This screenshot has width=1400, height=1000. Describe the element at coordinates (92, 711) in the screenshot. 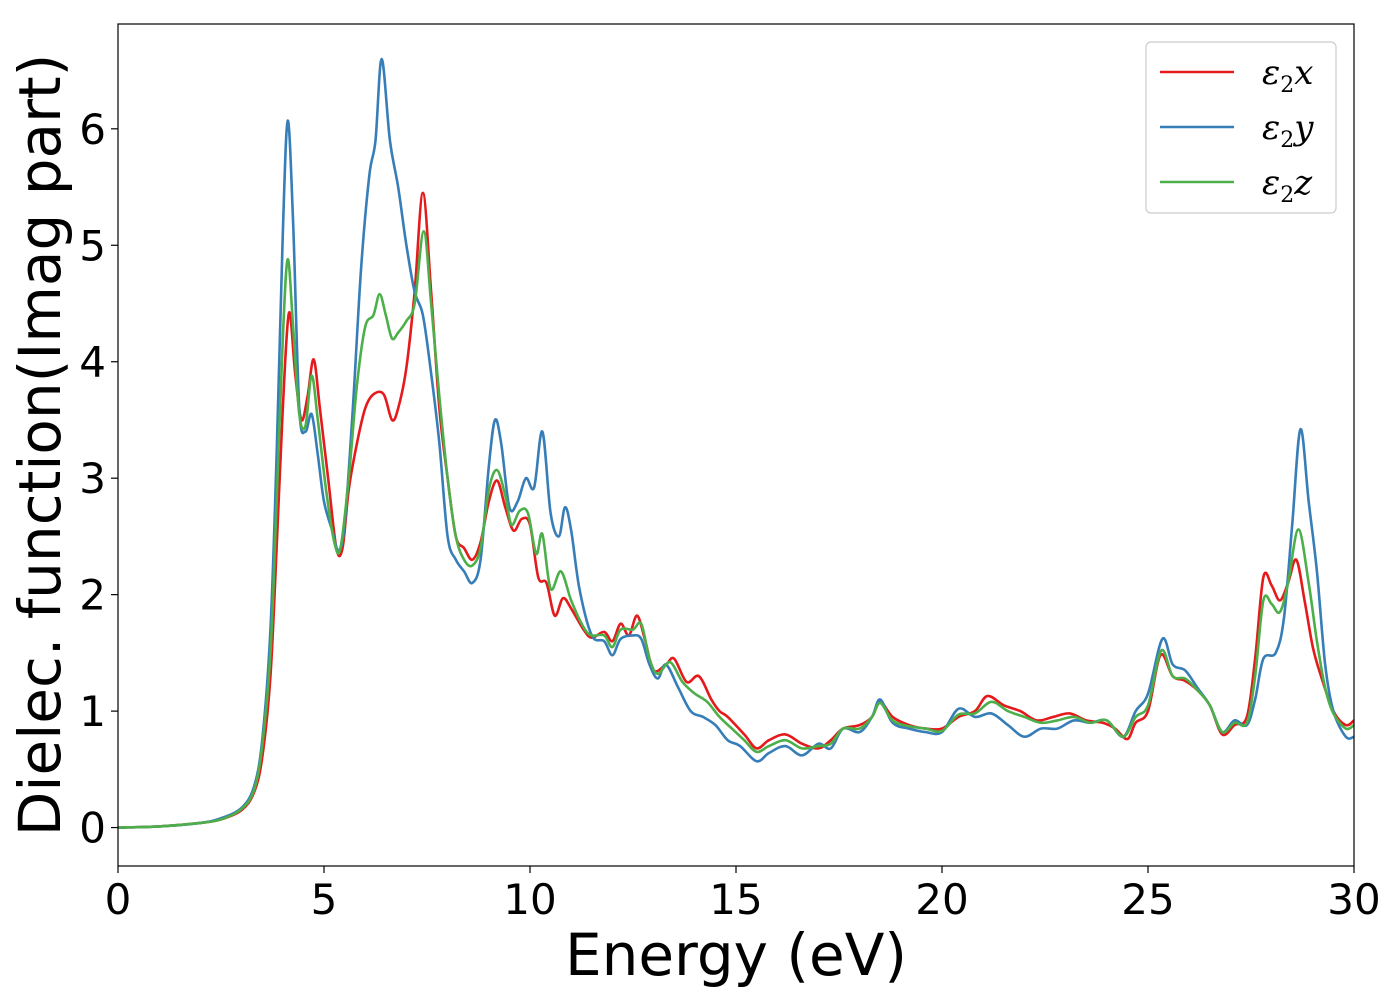

I see `y-tick-label: 1` at that location.